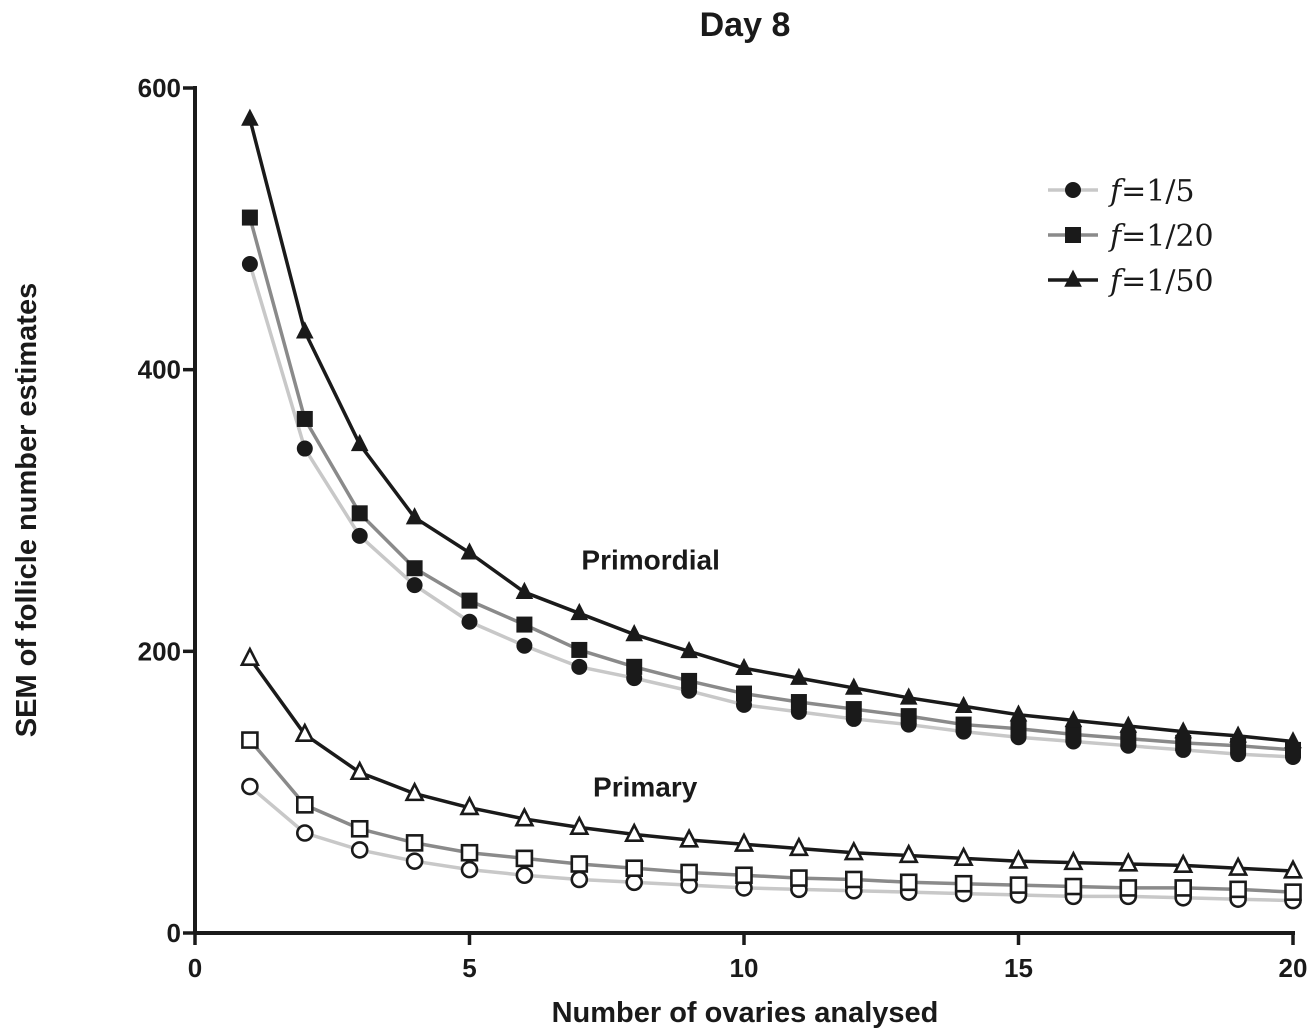 This screenshot has height=1029, width=1313. What do you see at coordinates (1157, 191) in the screenshot?
I see `legend-fraction: =1/5` at bounding box center [1157, 191].